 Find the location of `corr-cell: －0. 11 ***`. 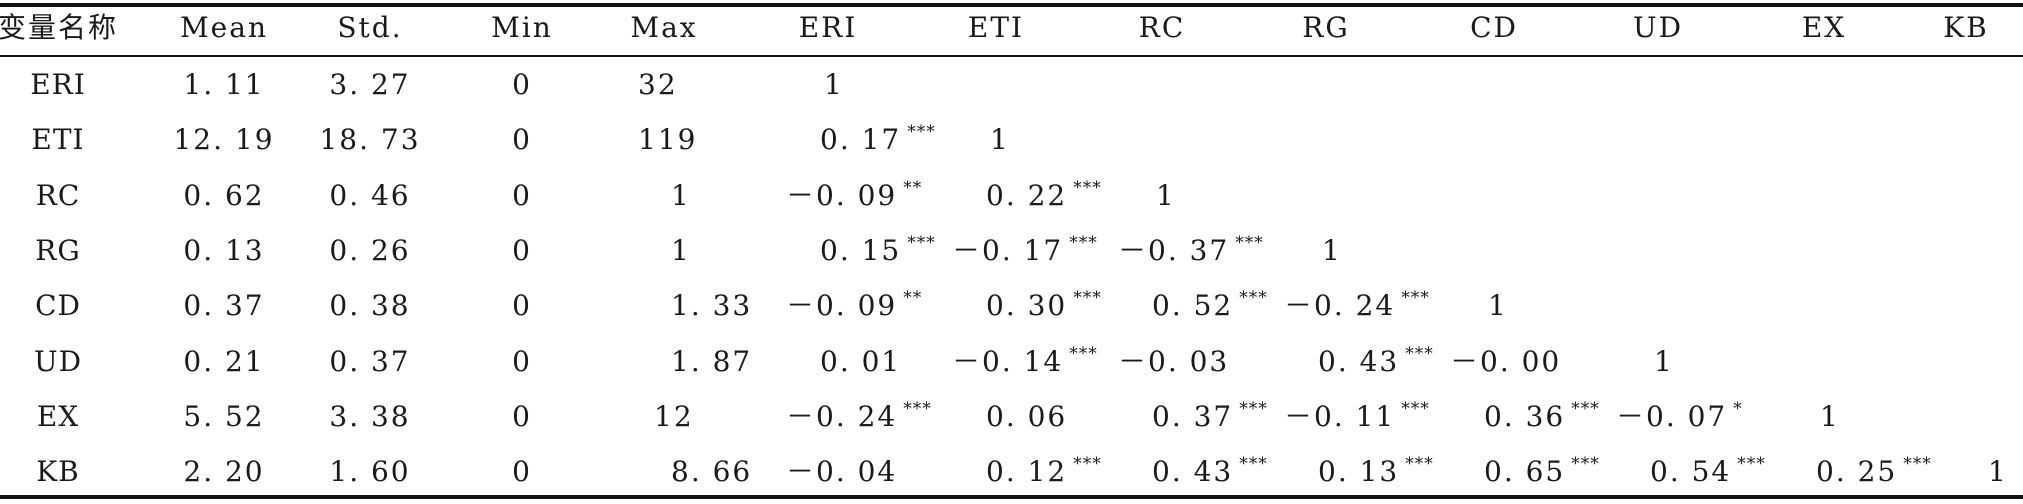

corr-cell: －0. 11 *** is located at coordinates (1357, 417).